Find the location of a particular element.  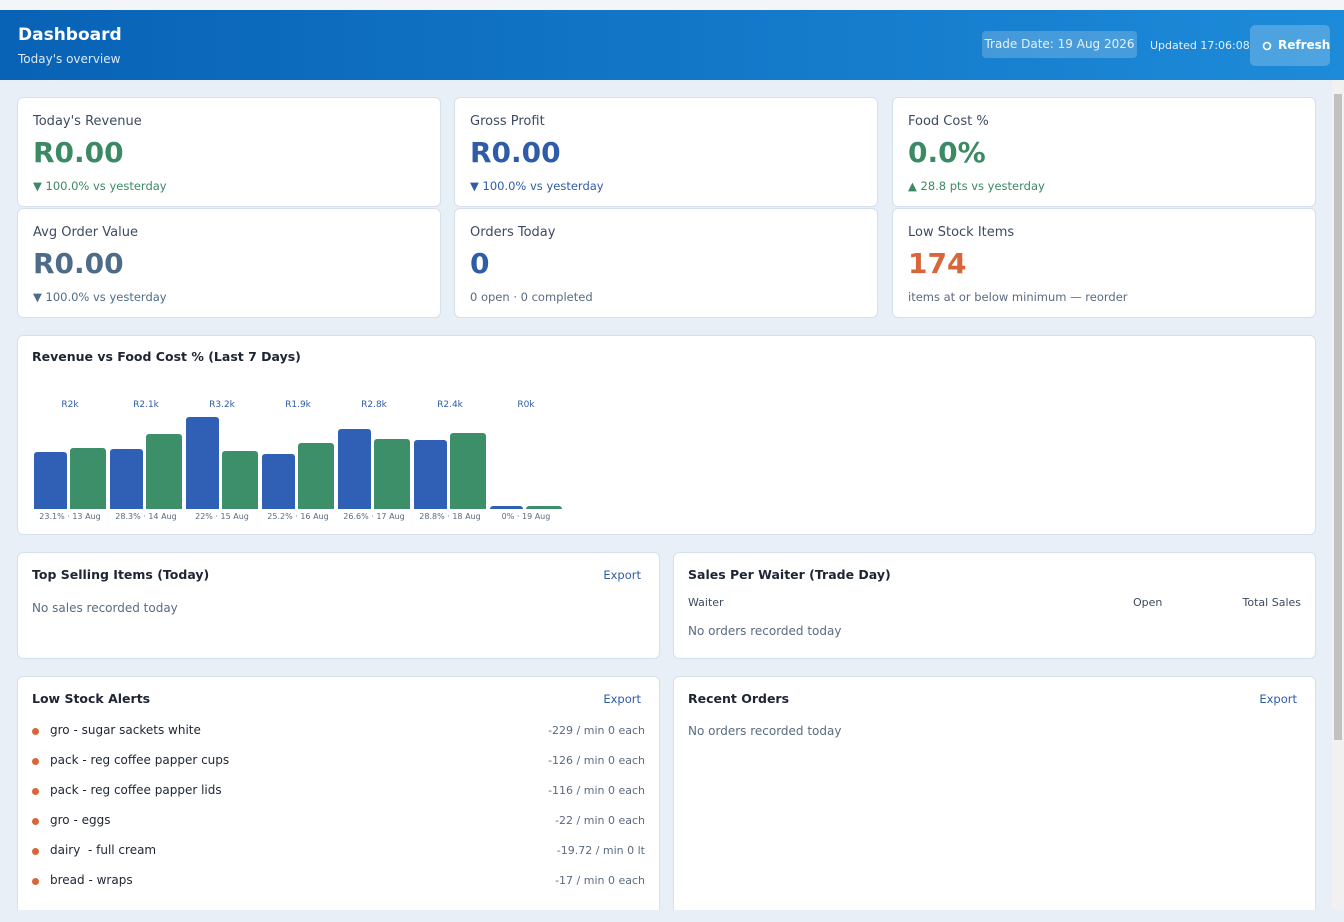

item-detail: -17 / min 0 each is located at coordinates (600, 880).